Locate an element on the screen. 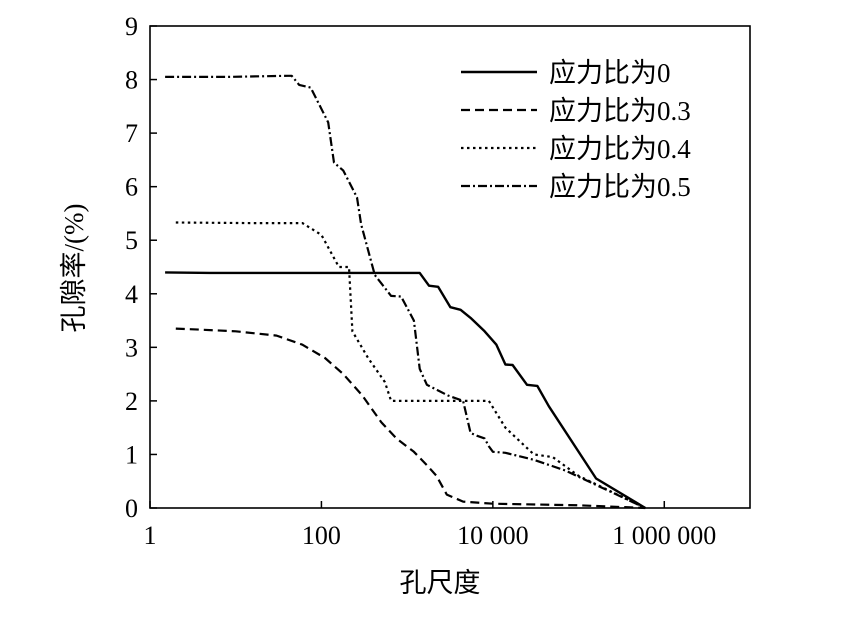 This screenshot has width=843, height=617. legend-label: 应力比为0 is located at coordinates (610, 73).